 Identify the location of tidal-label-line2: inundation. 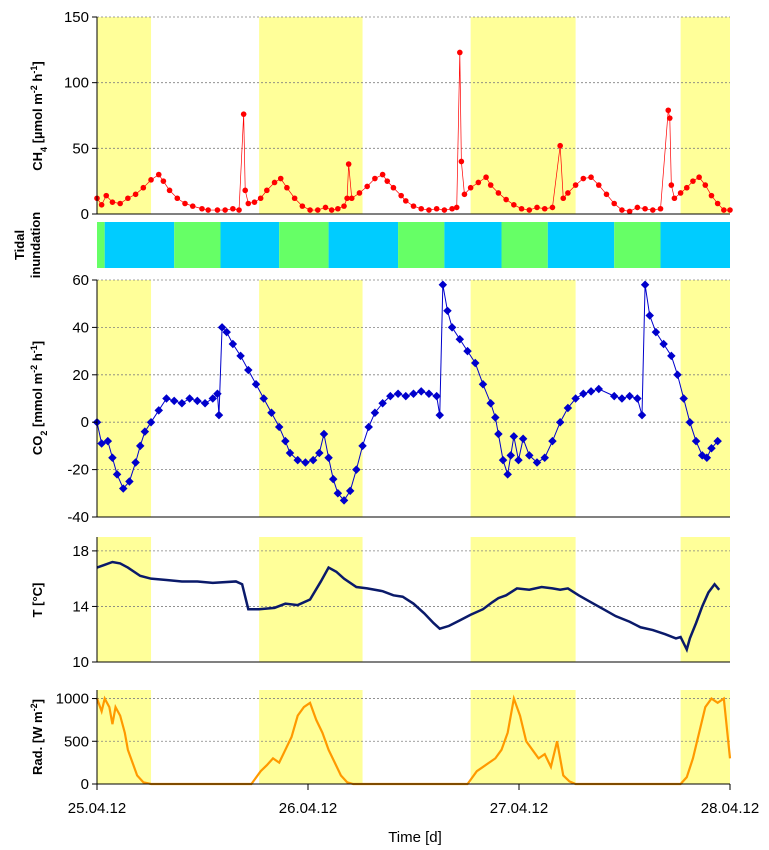
(35, 245).